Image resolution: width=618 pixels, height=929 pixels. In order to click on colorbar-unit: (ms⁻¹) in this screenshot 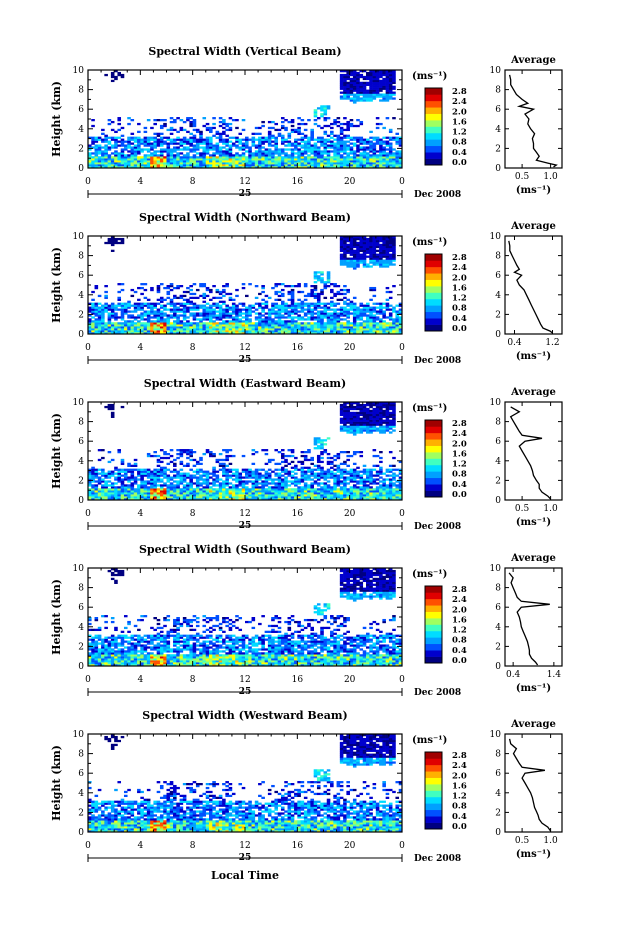, I will do `click(429, 76)`.